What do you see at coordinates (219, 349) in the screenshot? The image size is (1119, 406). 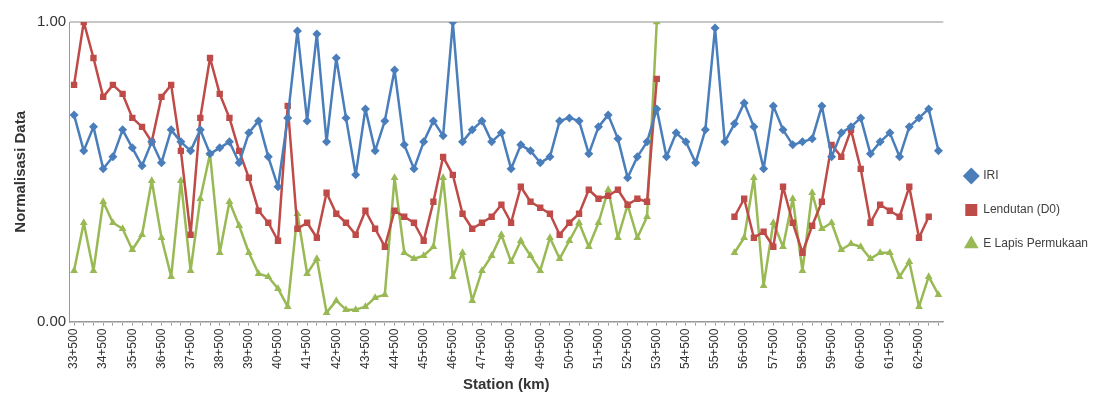 I see `x-tick-label: 38+500` at bounding box center [219, 349].